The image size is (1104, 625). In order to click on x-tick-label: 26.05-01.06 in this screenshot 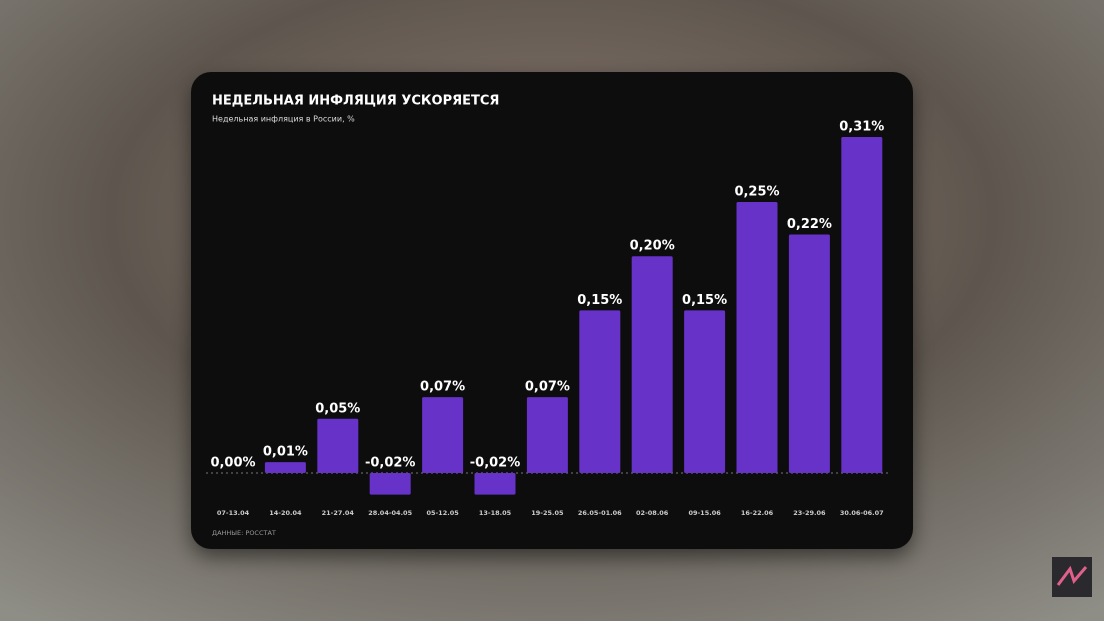, I will do `click(600, 513)`.